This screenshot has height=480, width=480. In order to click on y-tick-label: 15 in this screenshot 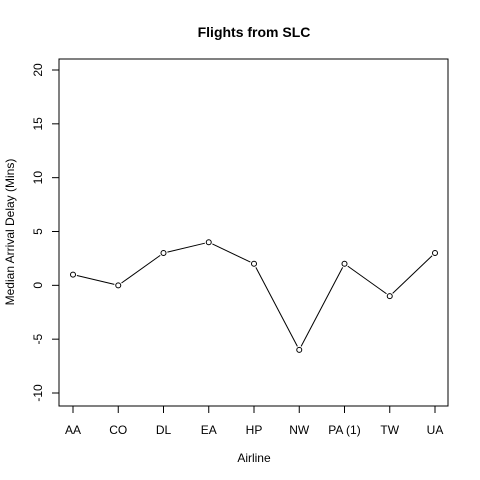, I will do `click(38, 124)`.